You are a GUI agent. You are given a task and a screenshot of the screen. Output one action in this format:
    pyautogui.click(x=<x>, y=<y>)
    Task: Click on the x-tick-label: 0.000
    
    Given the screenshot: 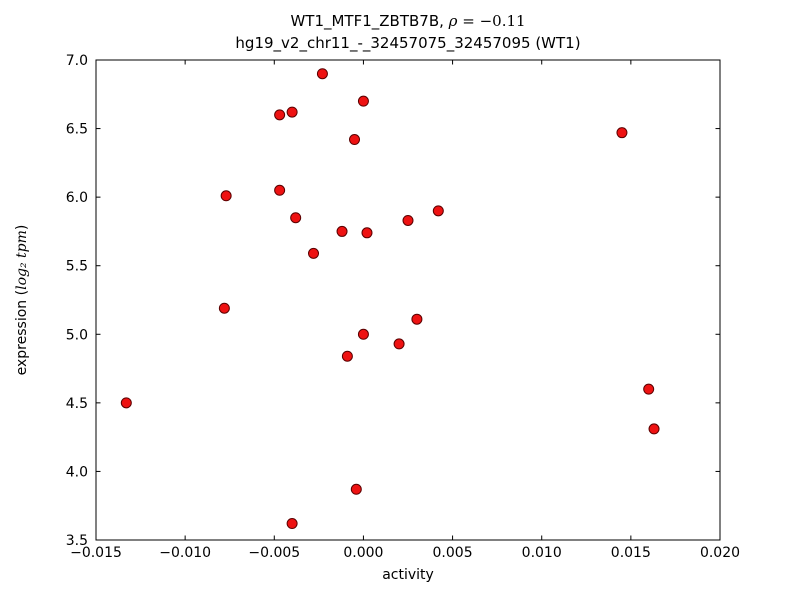 What is the action you would take?
    pyautogui.click(x=363, y=553)
    